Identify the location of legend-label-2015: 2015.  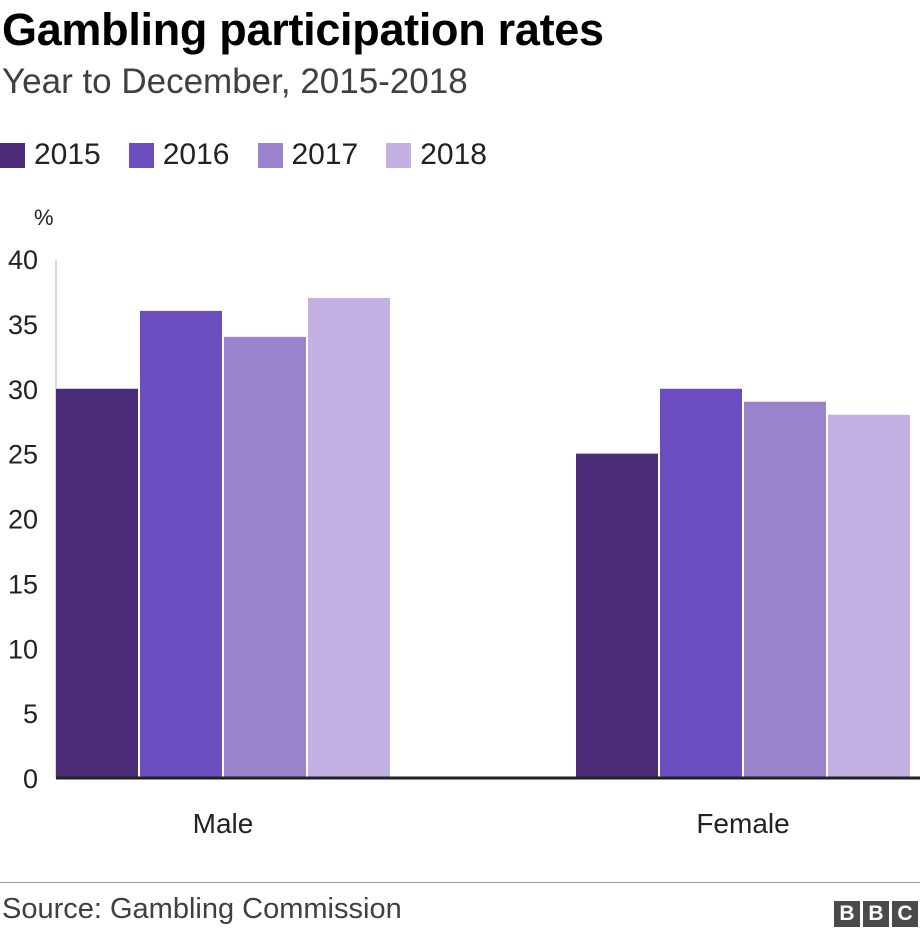
(67, 154).